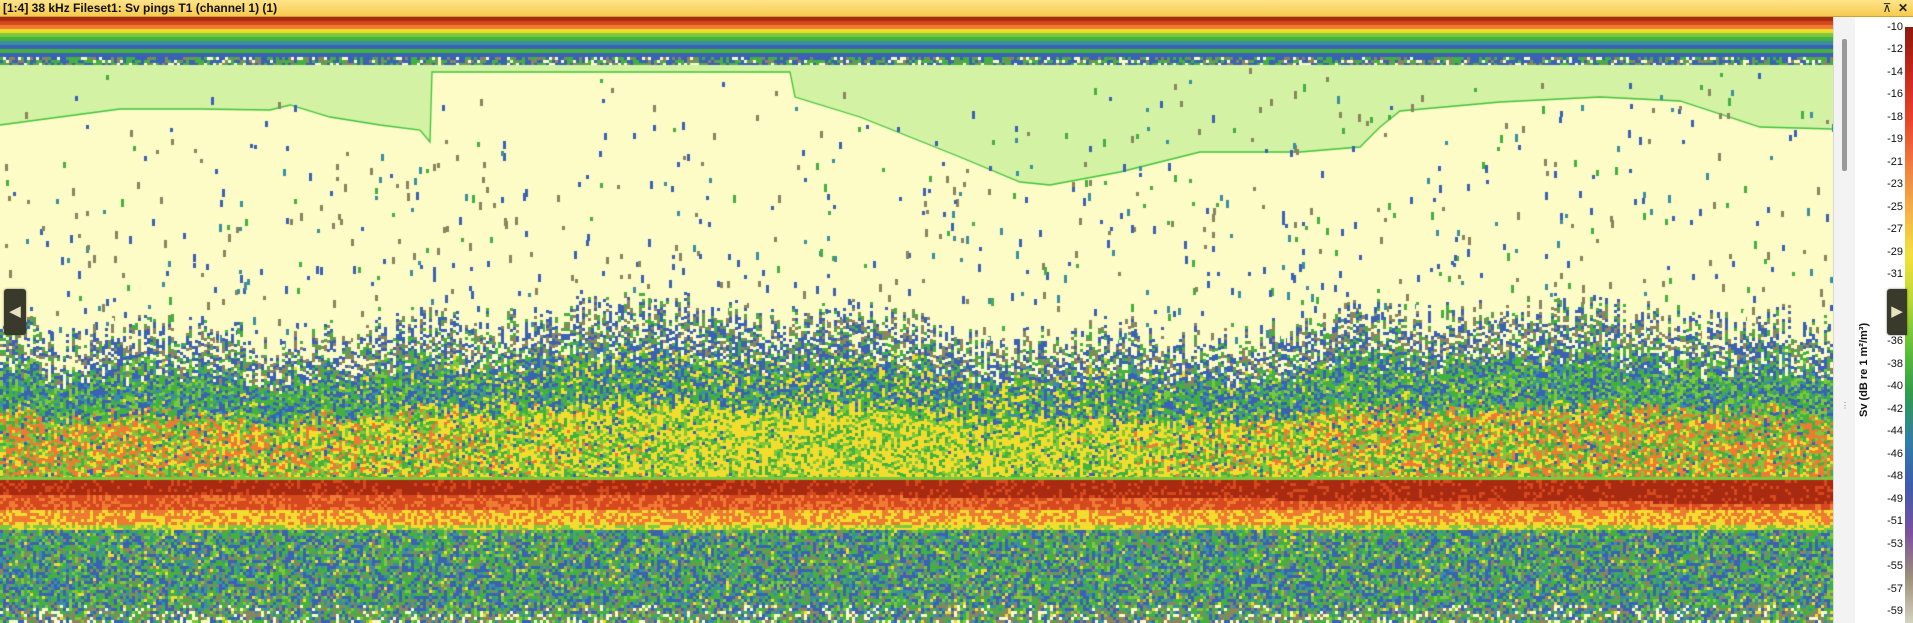  What do you see at coordinates (1895, 341) in the screenshot?
I see `color-scale-tick: -36` at bounding box center [1895, 341].